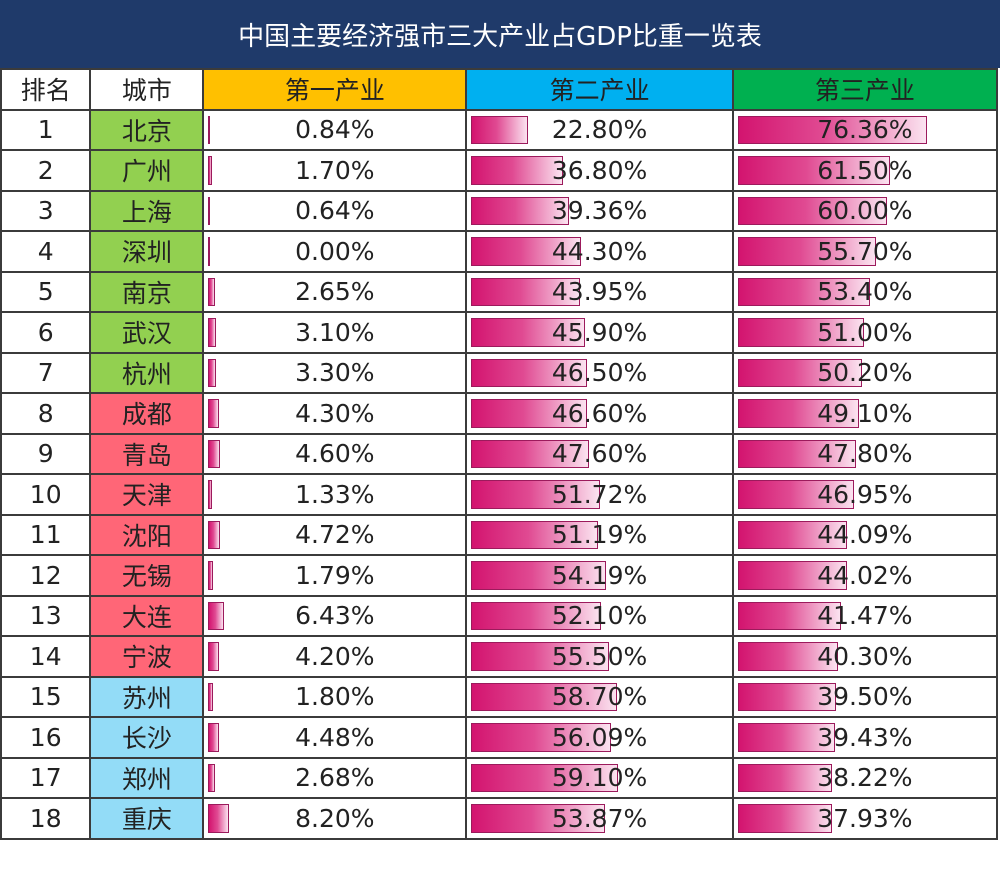 This screenshot has width=1000, height=881. I want to click on secondary-share-label: 46.50%, so click(599, 373).